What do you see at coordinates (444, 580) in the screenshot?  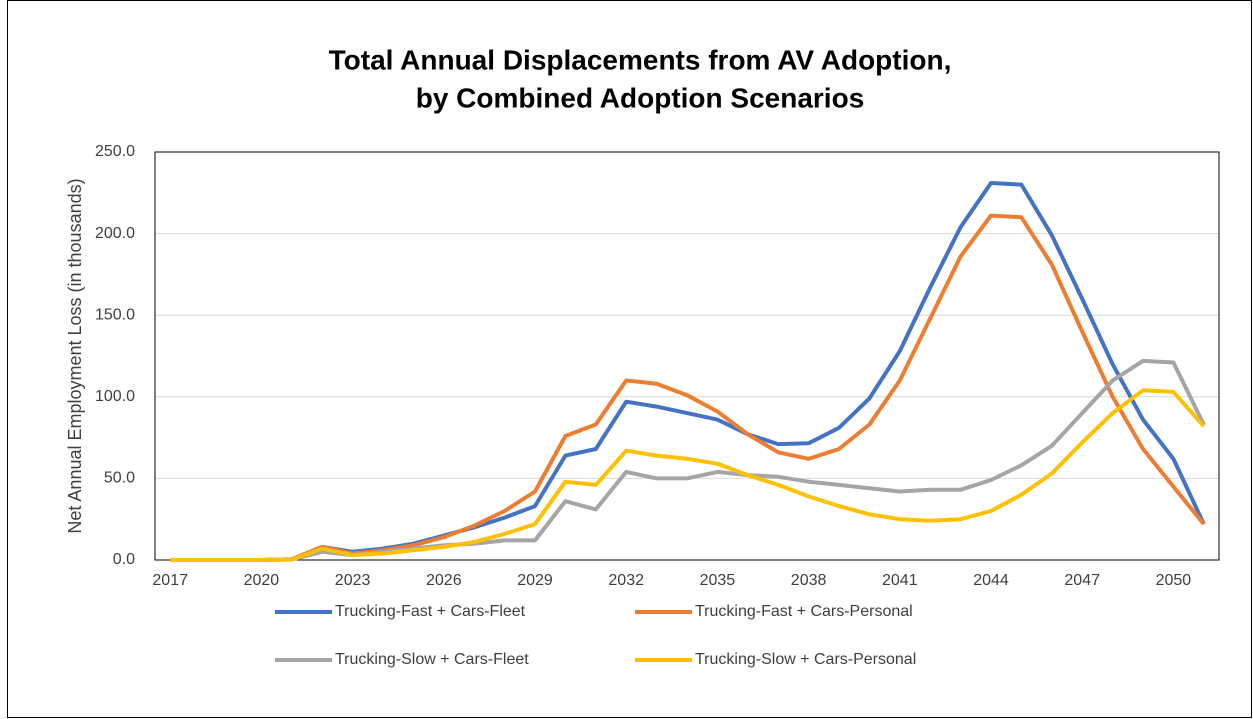 I see `x-tick-label: 2026` at bounding box center [444, 580].